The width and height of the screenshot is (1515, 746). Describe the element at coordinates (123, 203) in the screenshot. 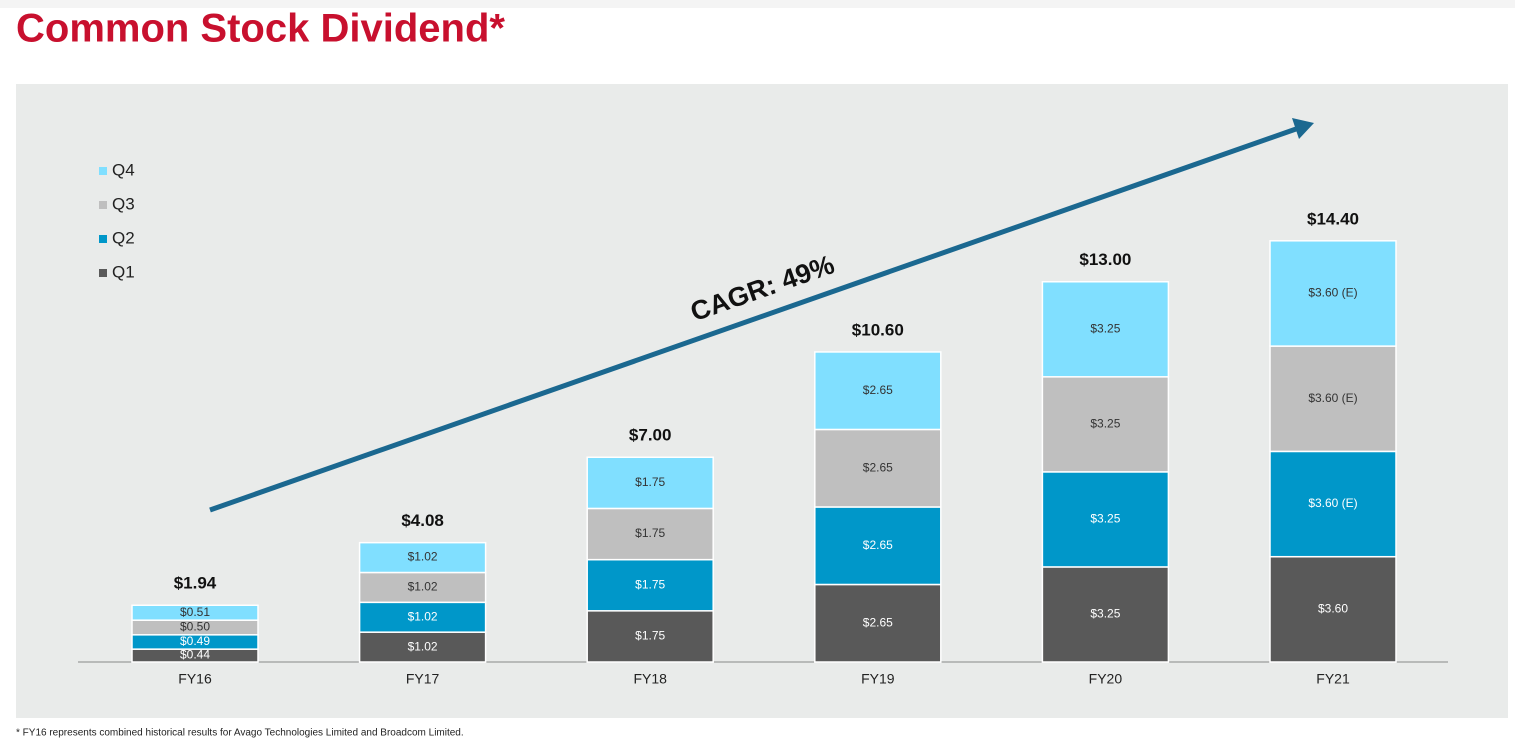

I see `legend-label: Q3` at that location.